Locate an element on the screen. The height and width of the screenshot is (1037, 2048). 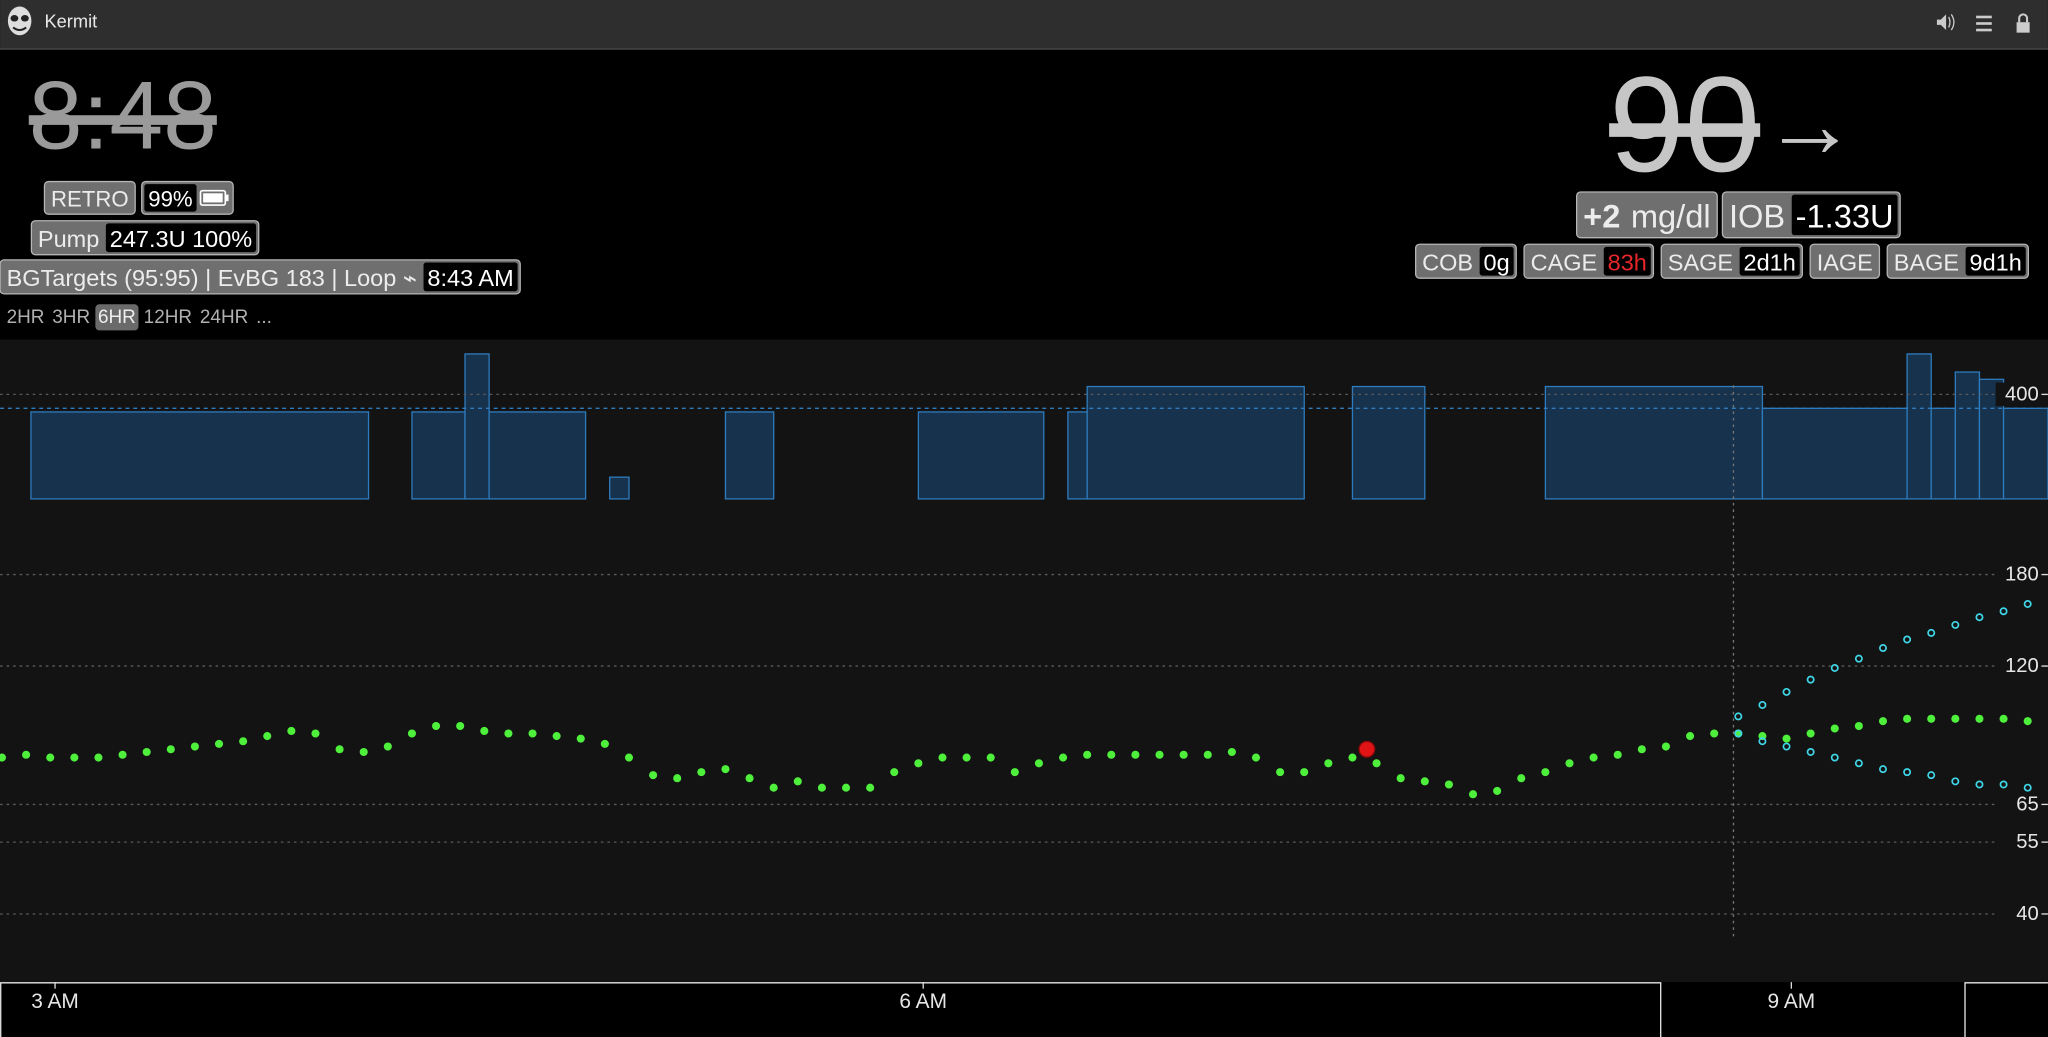
pill-label: IAGE is located at coordinates (1845, 263).